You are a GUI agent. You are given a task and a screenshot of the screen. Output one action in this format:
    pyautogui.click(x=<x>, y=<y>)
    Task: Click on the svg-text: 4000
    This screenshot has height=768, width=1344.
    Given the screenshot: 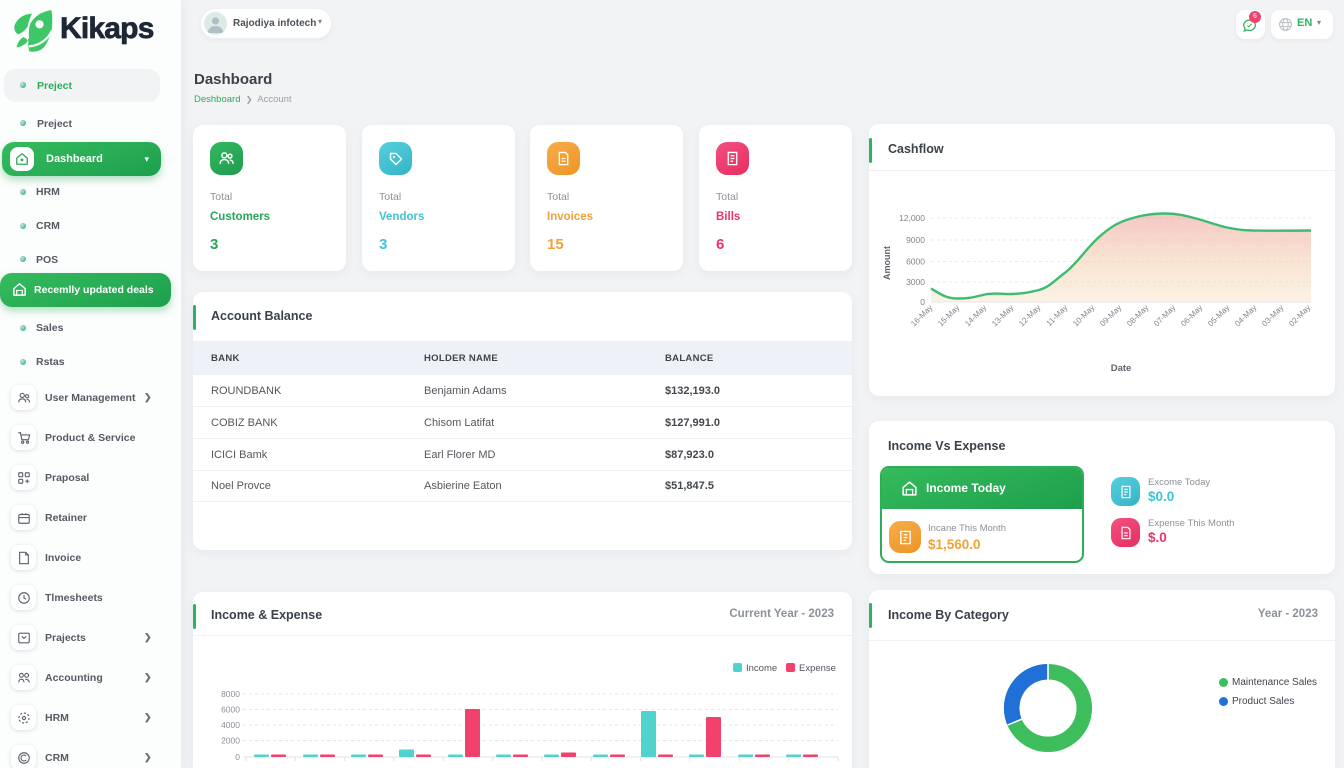 What is the action you would take?
    pyautogui.click(x=230, y=725)
    